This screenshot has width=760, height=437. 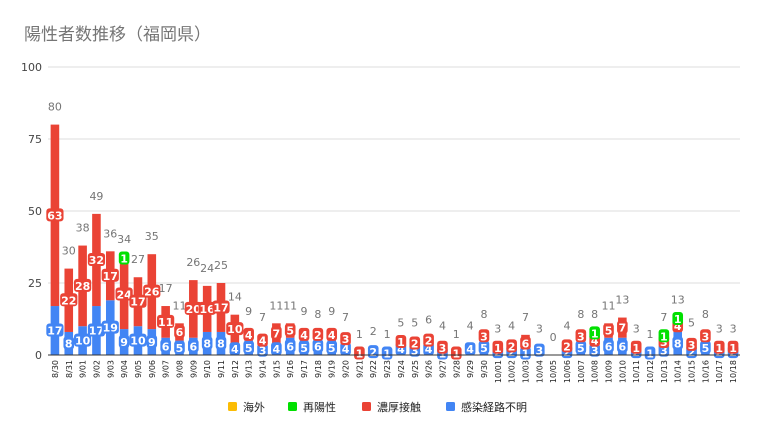 I want to click on total-label: 6, so click(x=428, y=320).